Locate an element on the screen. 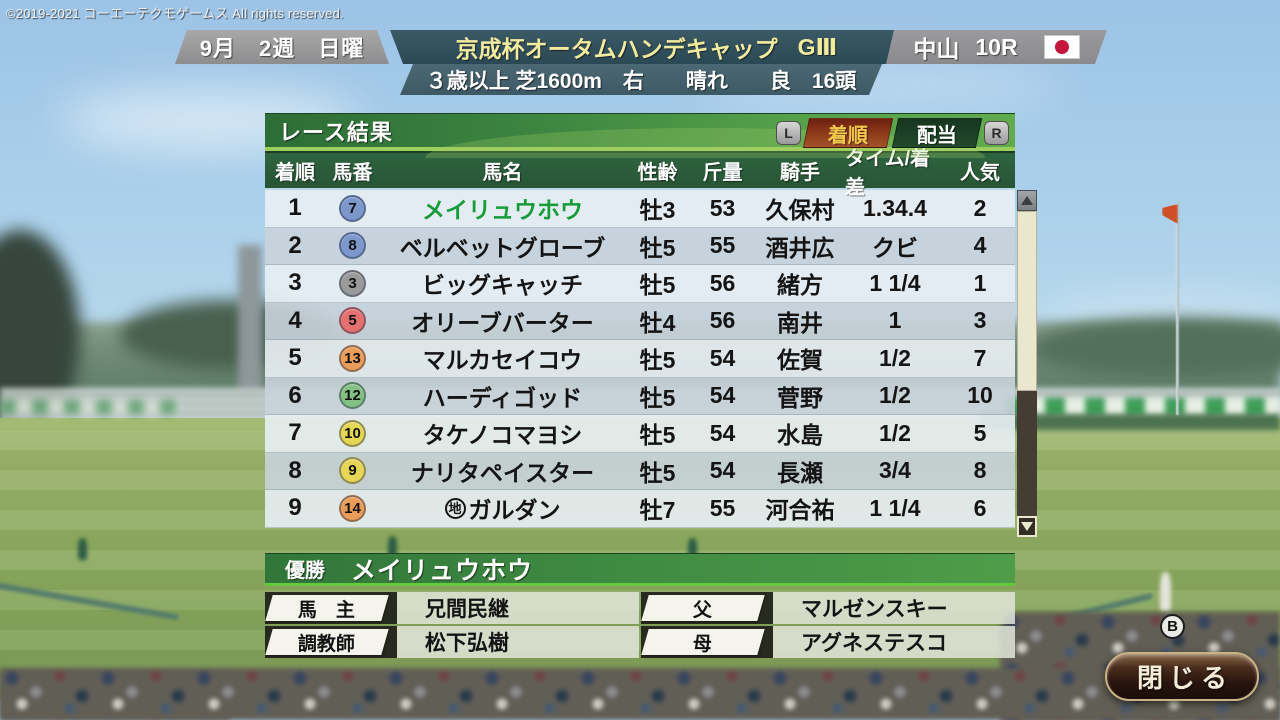 This screenshot has width=1280, height=720. frame-badge: 5 is located at coordinates (352, 321).